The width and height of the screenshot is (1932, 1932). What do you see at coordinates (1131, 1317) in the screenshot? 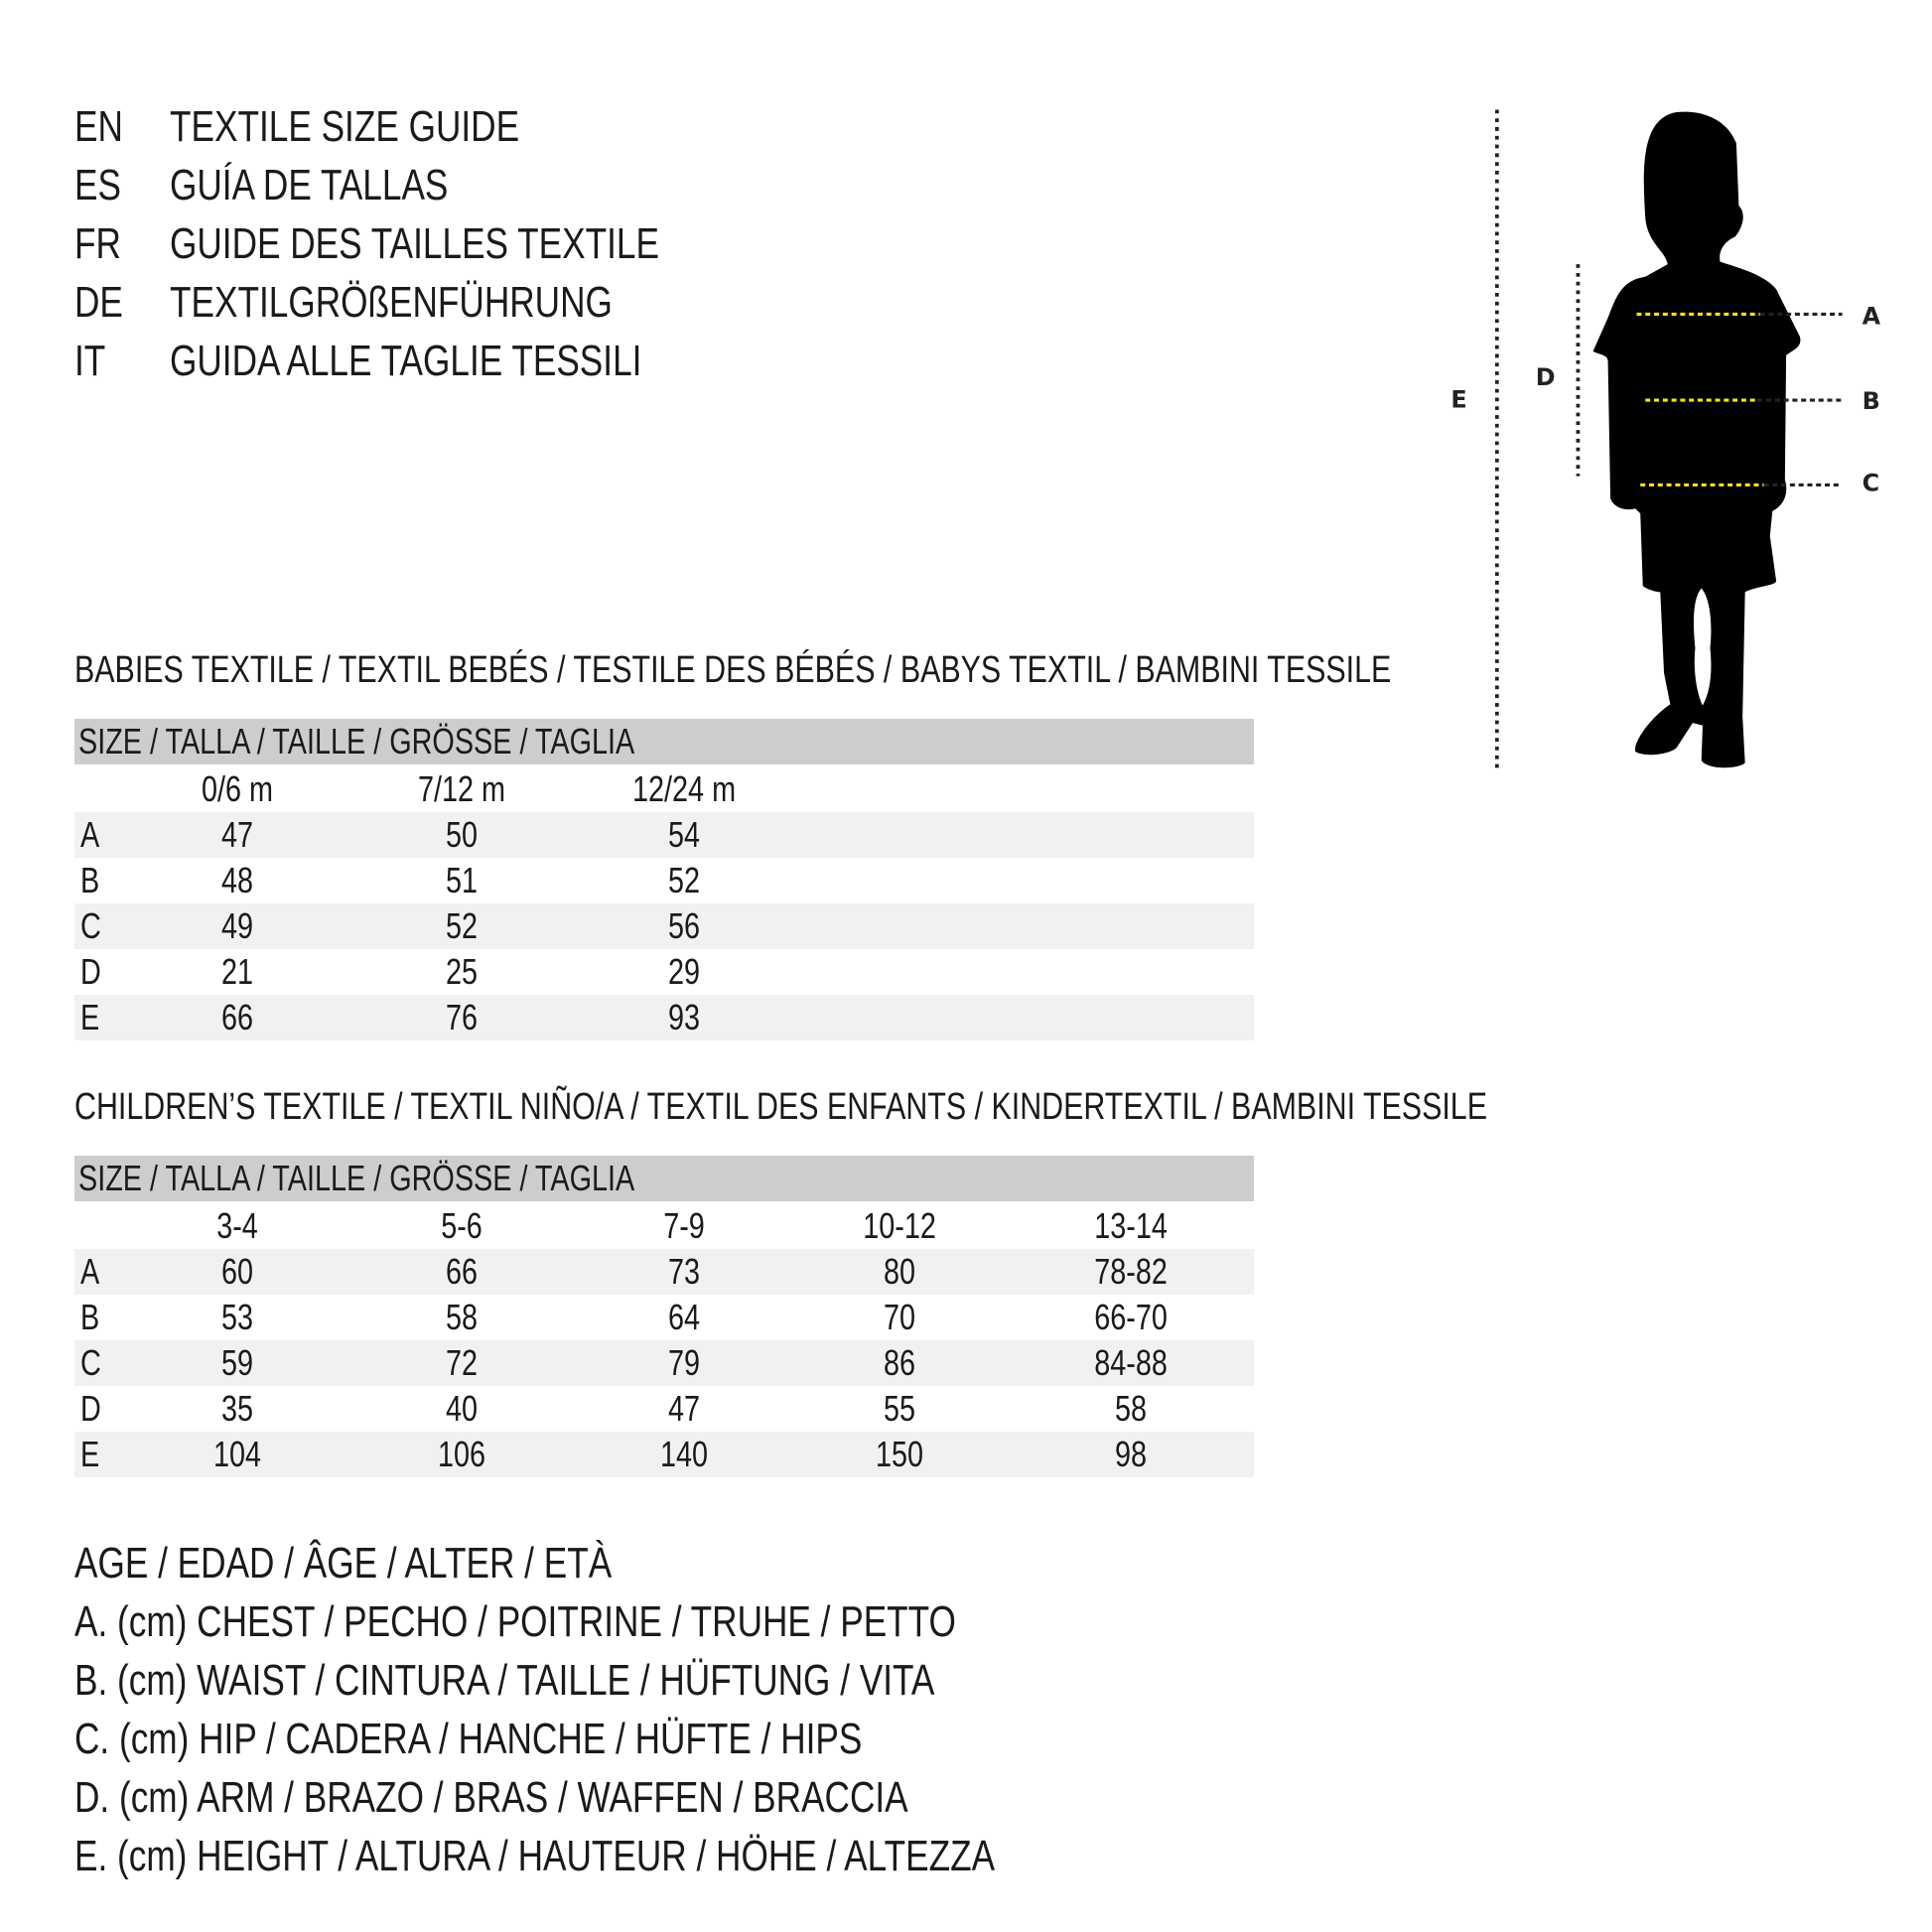
I see `table-cell: 66-70` at bounding box center [1131, 1317].